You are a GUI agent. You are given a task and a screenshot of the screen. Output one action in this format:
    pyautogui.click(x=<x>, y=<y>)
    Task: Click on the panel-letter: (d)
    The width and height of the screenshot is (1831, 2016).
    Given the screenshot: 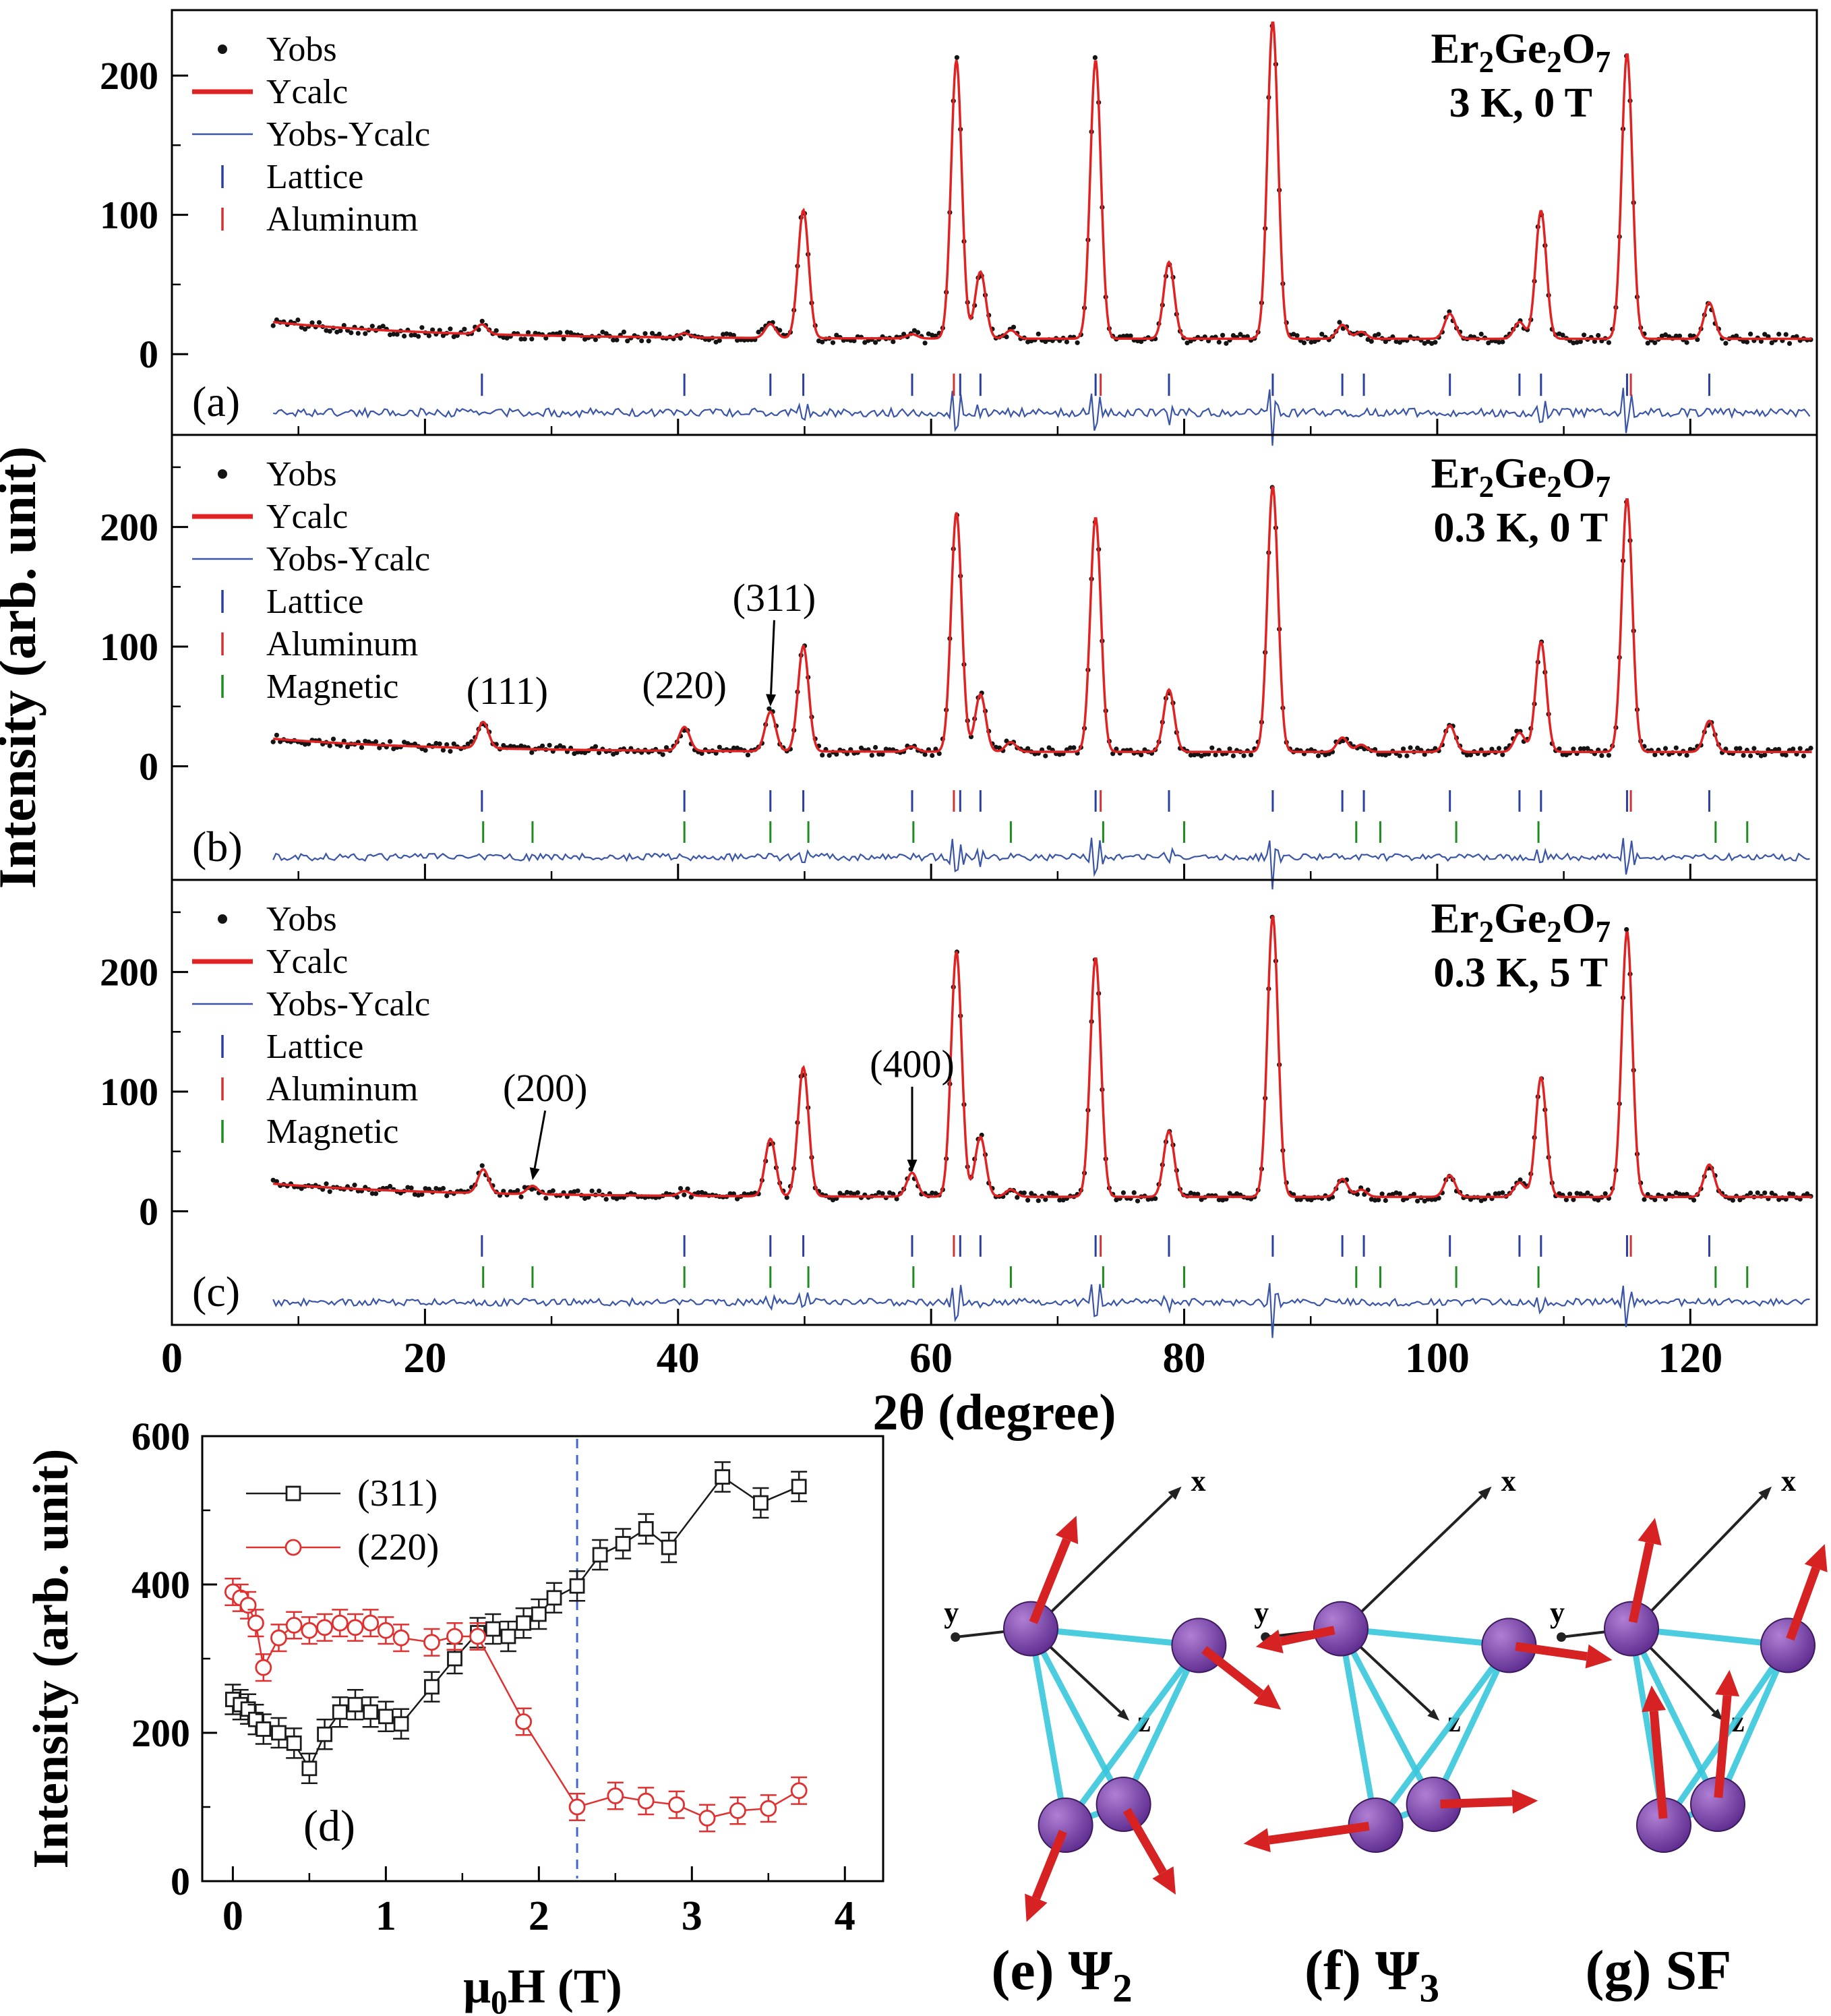 What is the action you would take?
    pyautogui.click(x=329, y=1826)
    